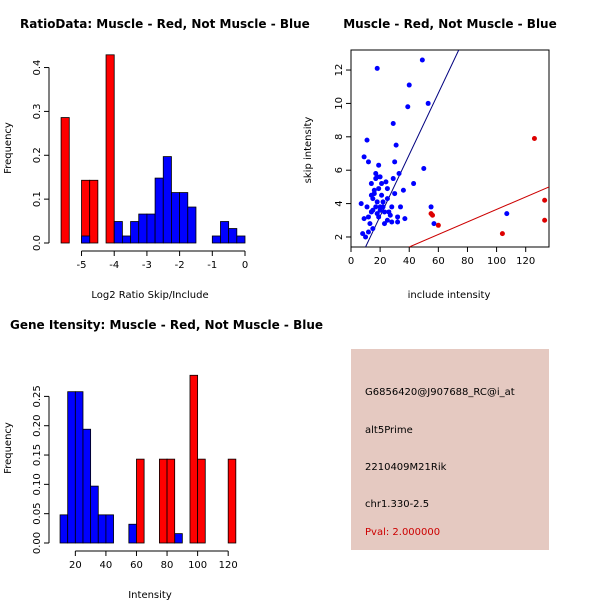  I want to click on event-type: alt5Prime, so click(389, 430).